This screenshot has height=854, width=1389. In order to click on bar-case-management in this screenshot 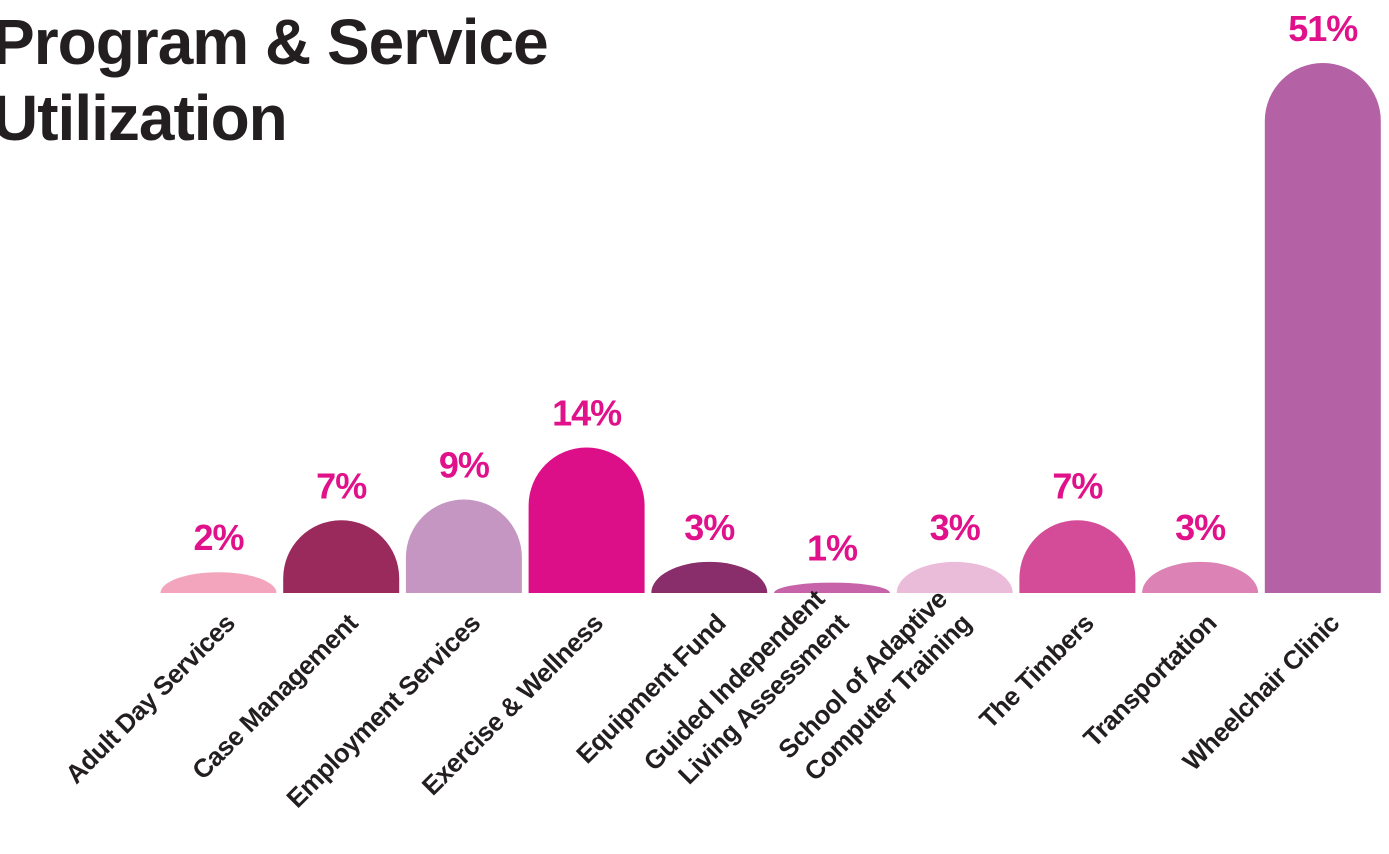, I will do `click(341, 556)`.